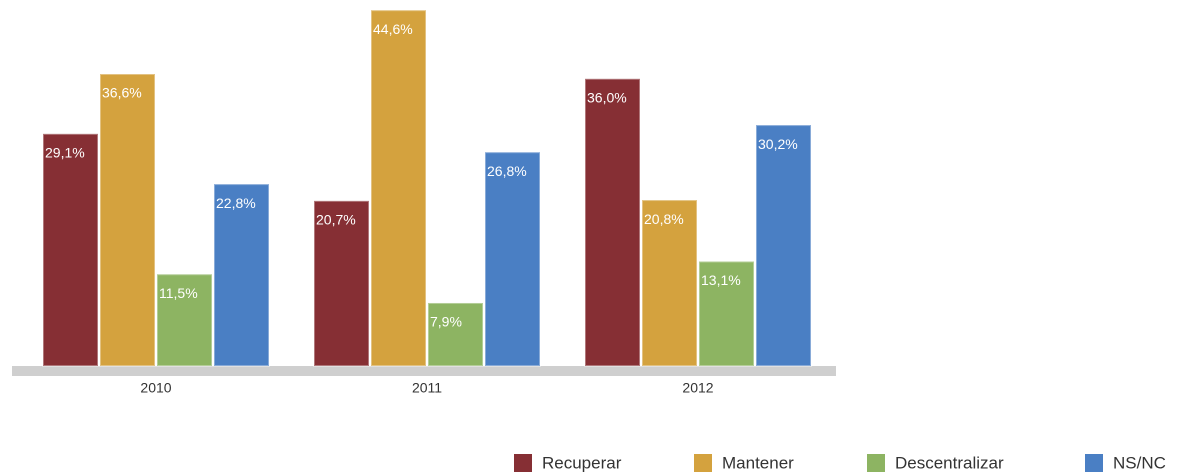 This screenshot has height=476, width=1194. Describe the element at coordinates (721, 280) in the screenshot. I see `value-label: 13,1%` at that location.